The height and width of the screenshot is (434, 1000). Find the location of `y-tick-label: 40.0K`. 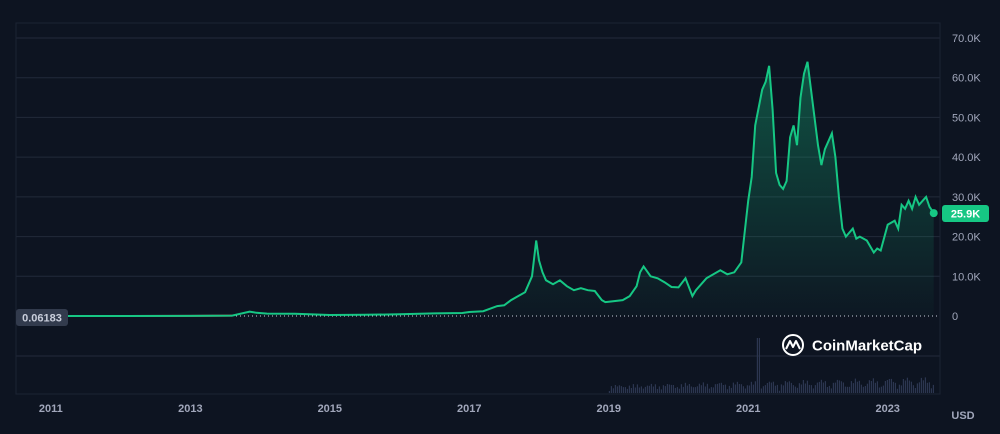

y-tick-label: 40.0K is located at coordinates (966, 158).